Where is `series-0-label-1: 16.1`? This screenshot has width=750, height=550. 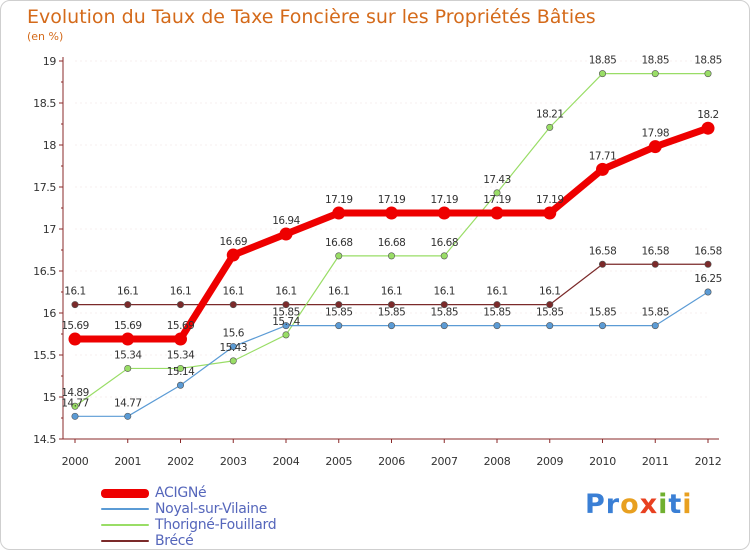
series-0-label-1: 16.1 is located at coordinates (127, 292).